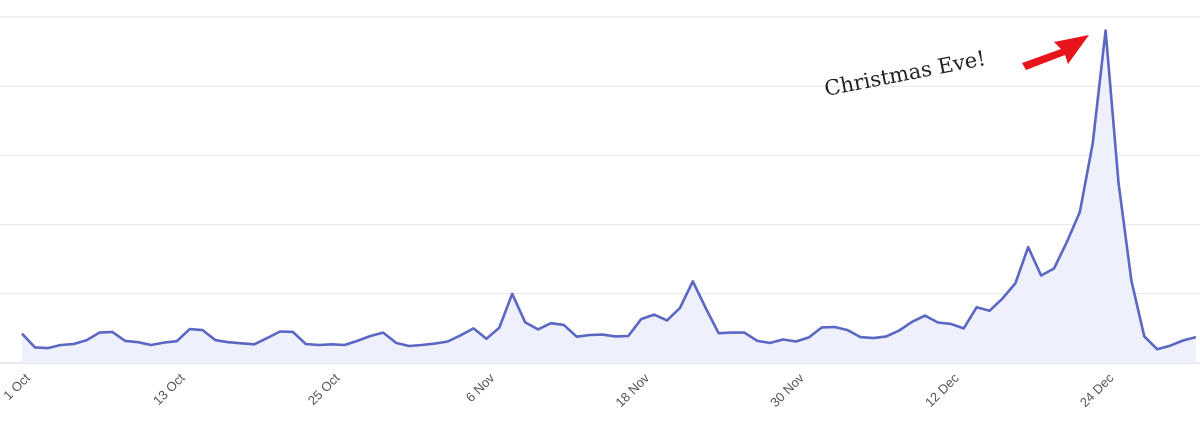 Image resolution: width=1200 pixels, height=431 pixels. I want to click on x-tick-label: 24 Dec, so click(1097, 390).